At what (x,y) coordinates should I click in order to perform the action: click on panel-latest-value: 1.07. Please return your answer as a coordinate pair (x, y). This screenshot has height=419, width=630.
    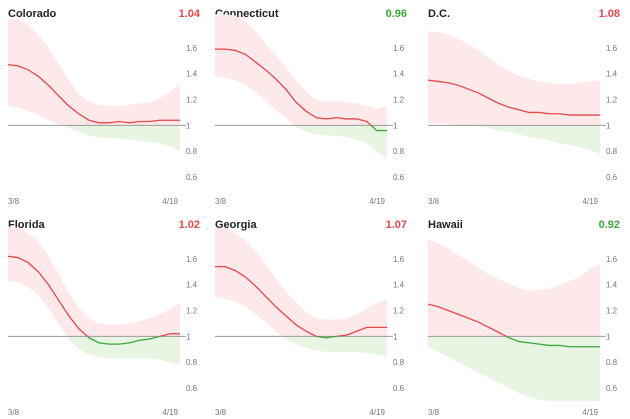
    Looking at the image, I should click on (396, 225).